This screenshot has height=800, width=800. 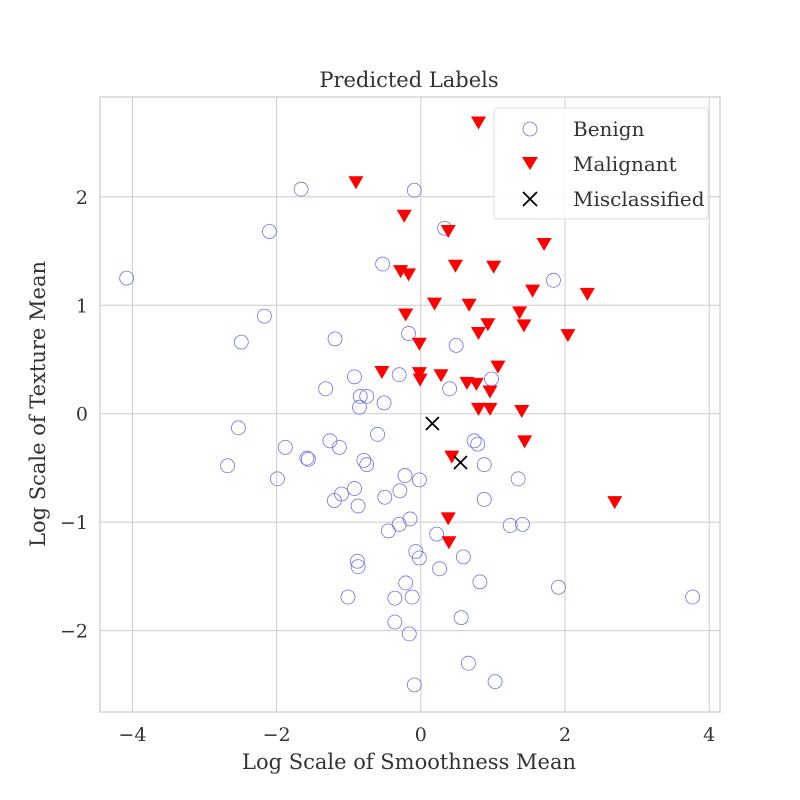 What do you see at coordinates (709, 735) in the screenshot?
I see `x-tick-label: 4` at bounding box center [709, 735].